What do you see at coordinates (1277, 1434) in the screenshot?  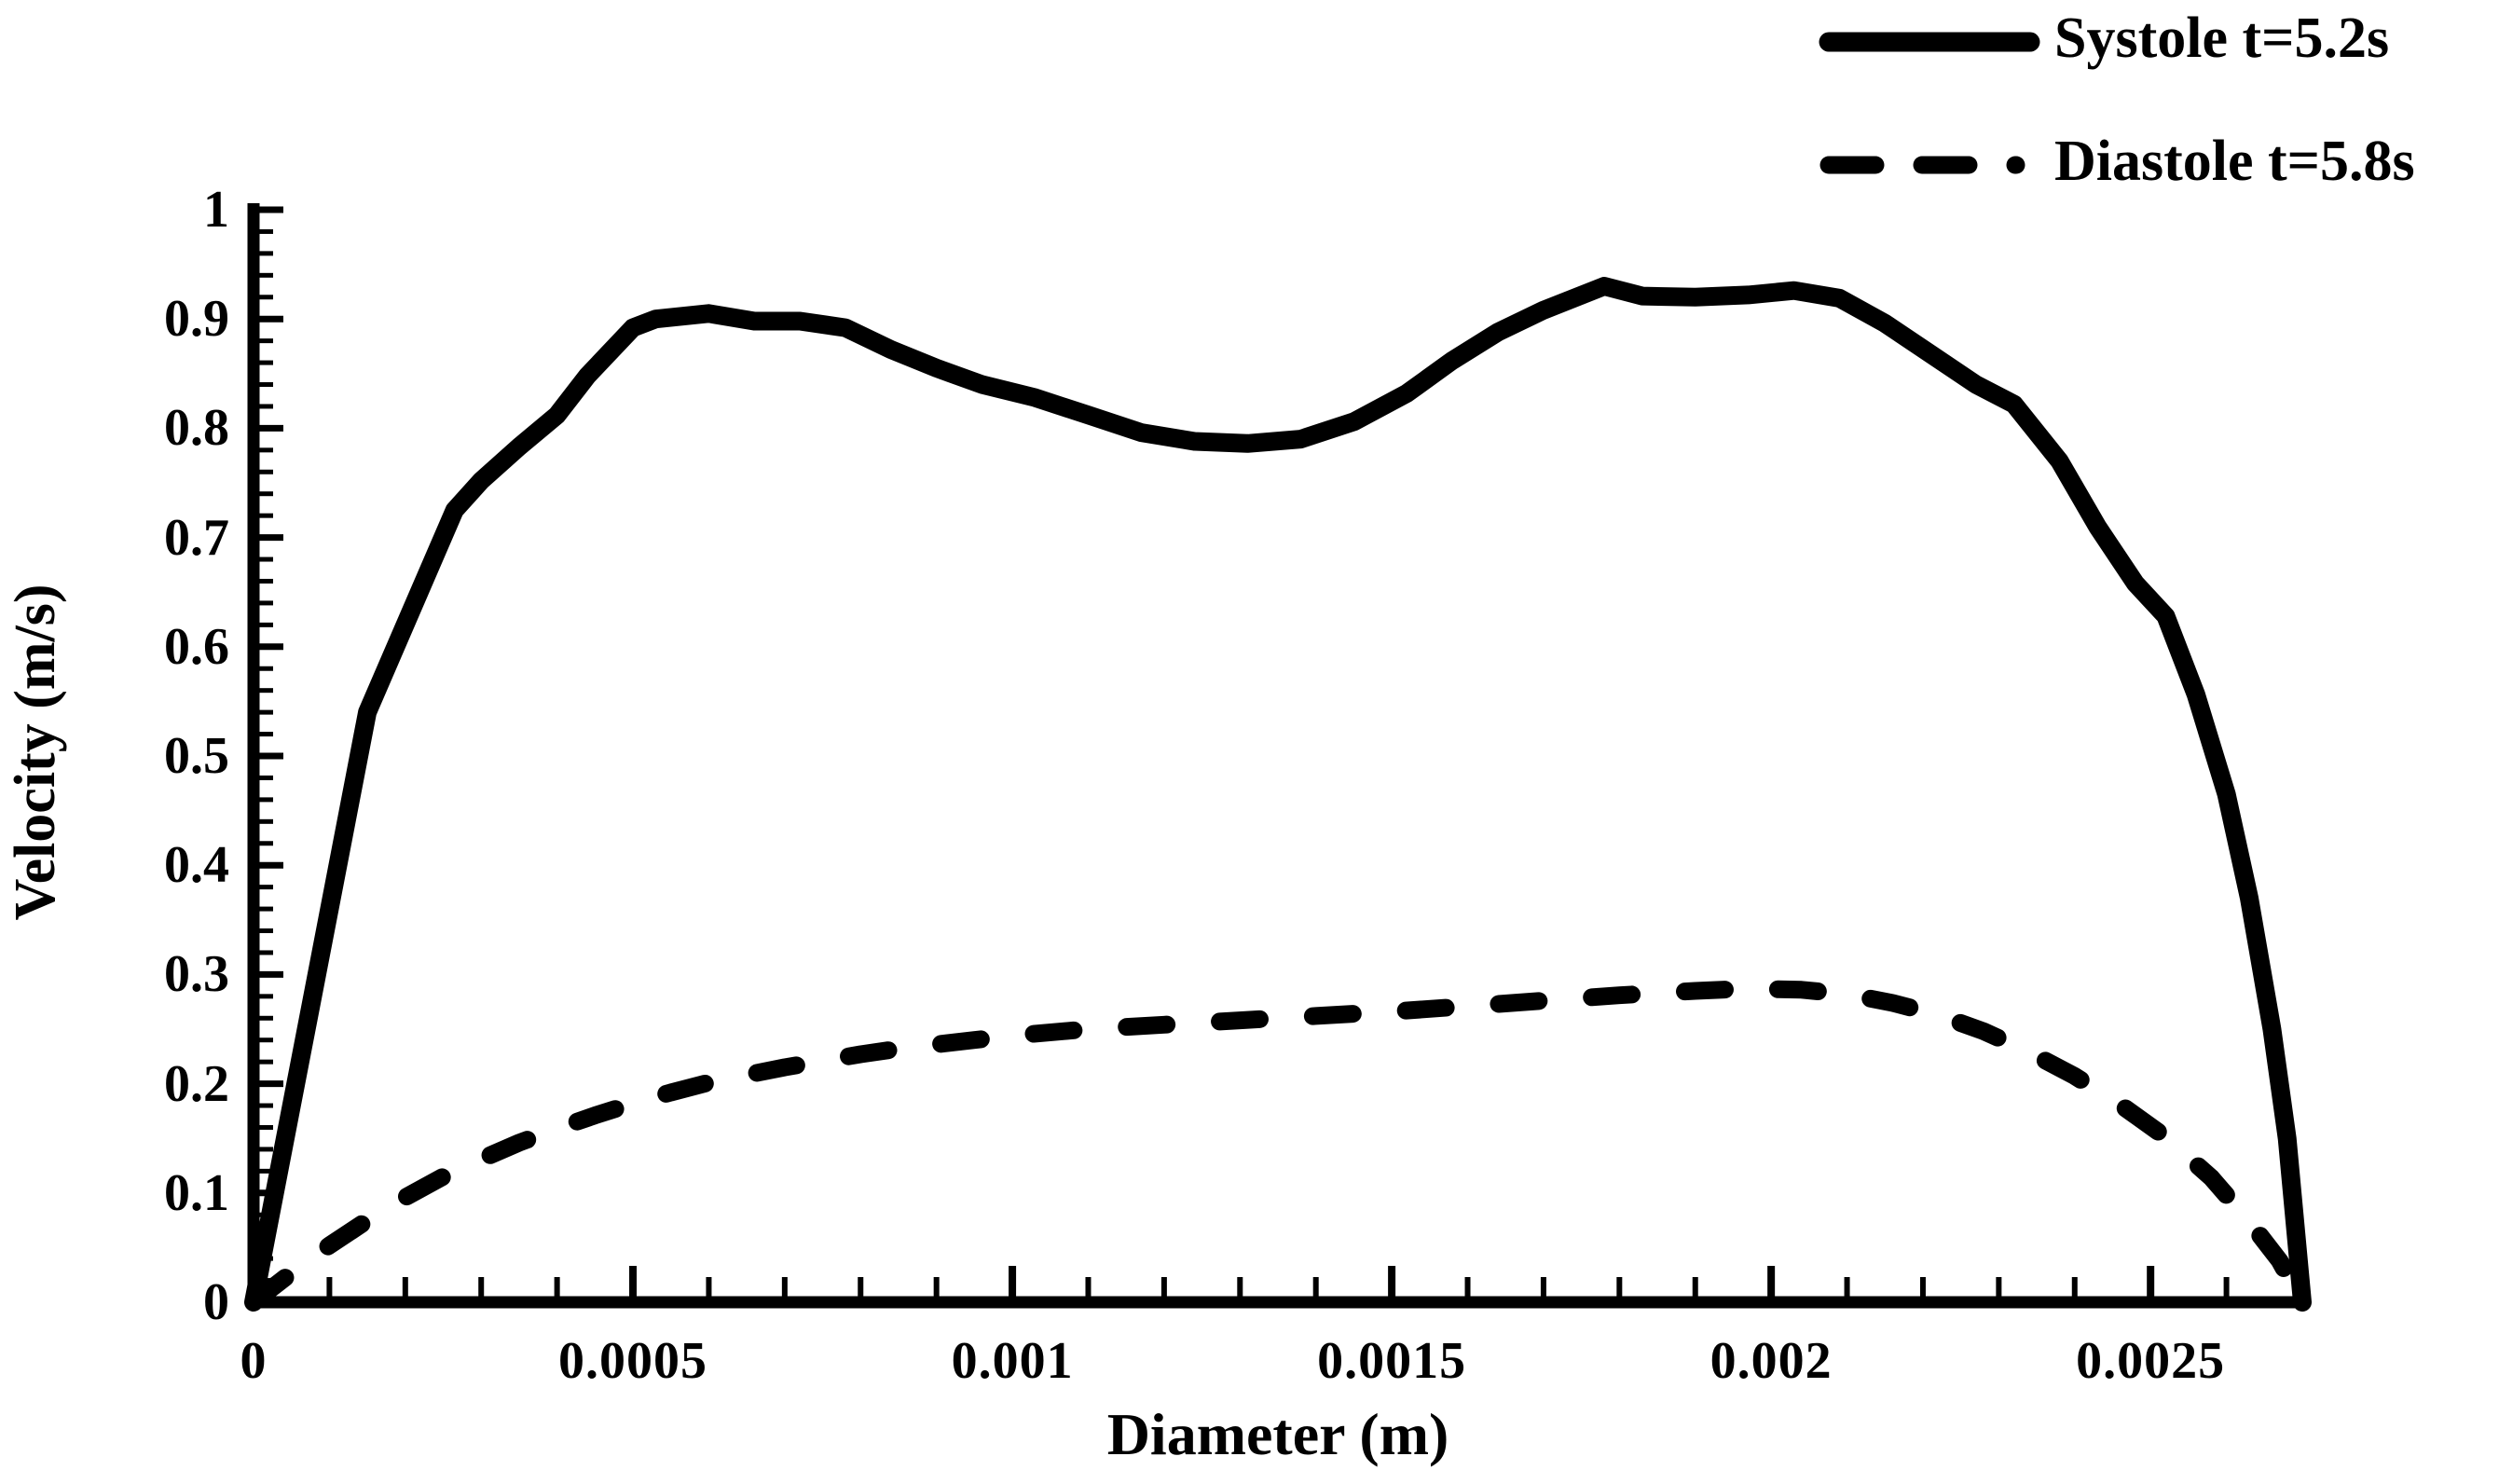 I see `x-axis-title: Diameter (m)` at bounding box center [1277, 1434].